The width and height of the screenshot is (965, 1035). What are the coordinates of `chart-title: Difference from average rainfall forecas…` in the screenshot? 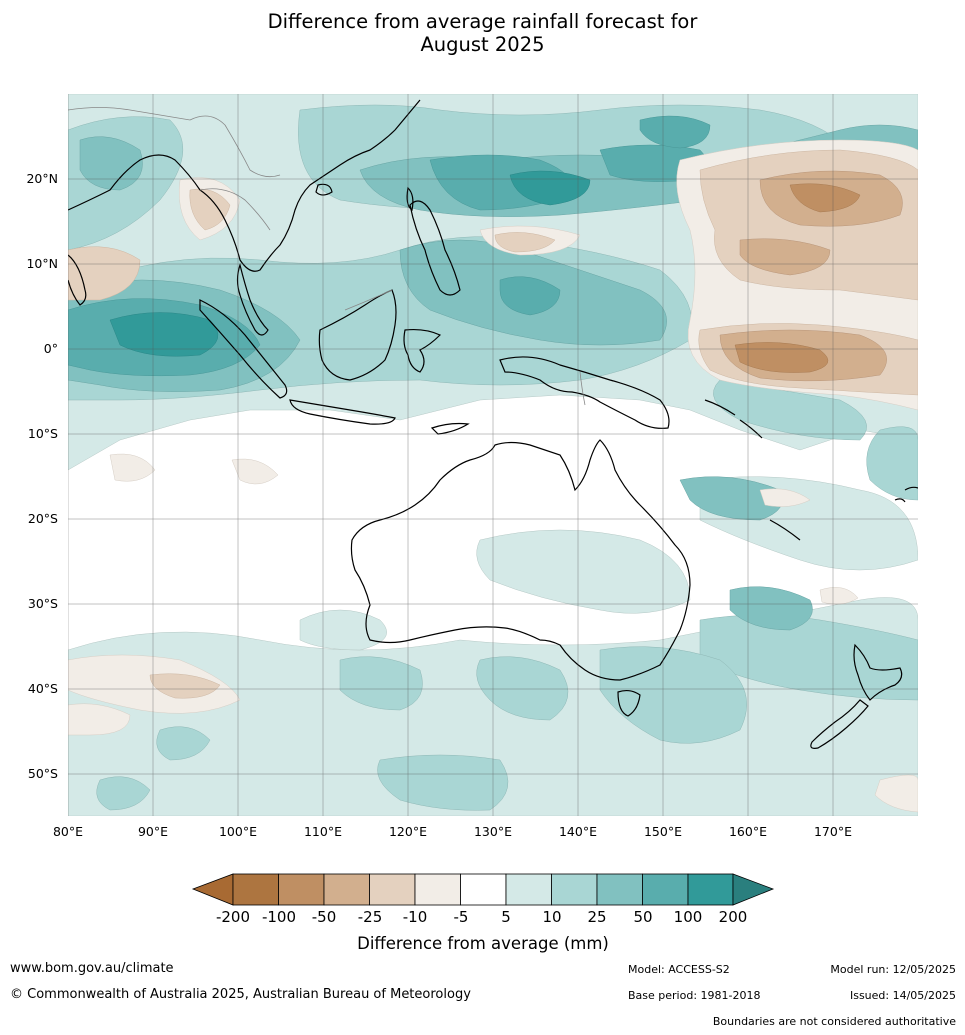 It's located at (482, 33).